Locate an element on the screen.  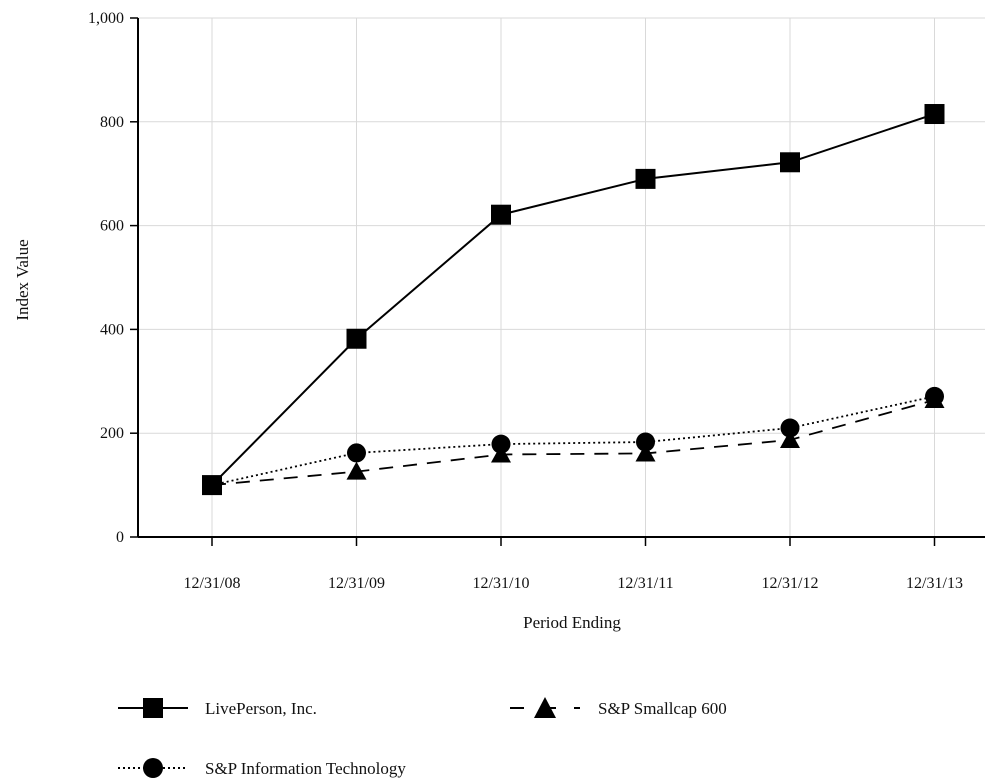
series-line-circle is located at coordinates (573, 440).